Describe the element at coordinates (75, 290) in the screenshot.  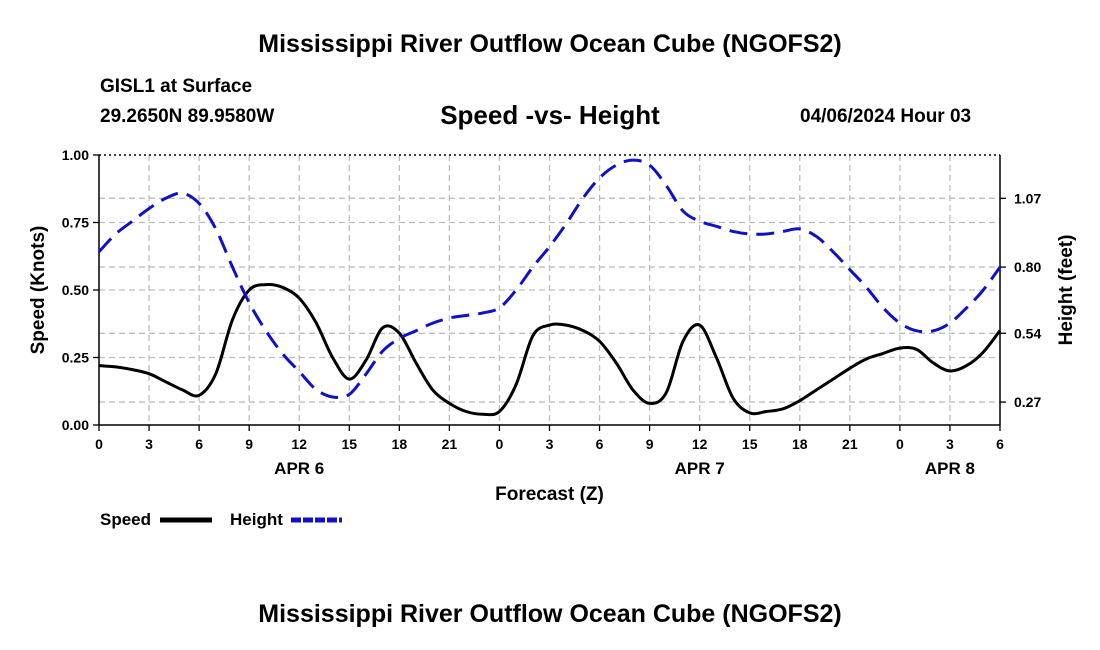
I see `y-tick-label: 0.50` at that location.